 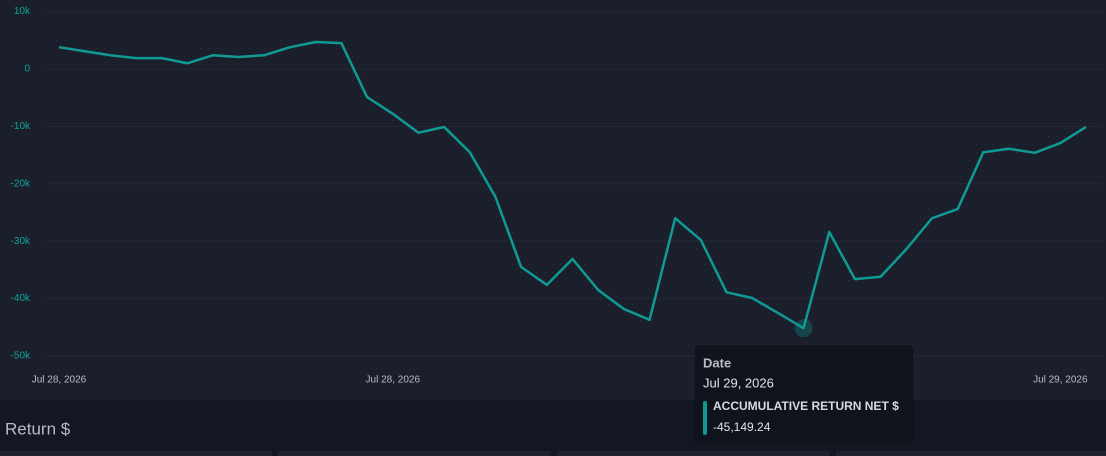 What do you see at coordinates (717, 362) in the screenshot?
I see `tooltip-title: Date` at bounding box center [717, 362].